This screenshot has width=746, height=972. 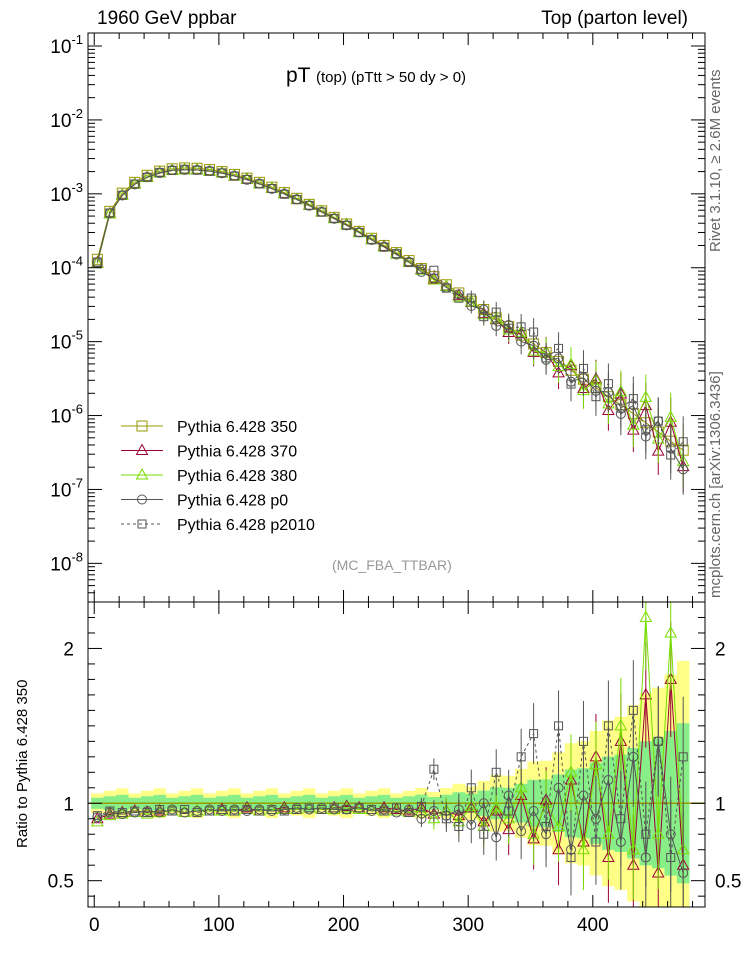 I want to click on x-tick-label: 100, so click(x=219, y=925).